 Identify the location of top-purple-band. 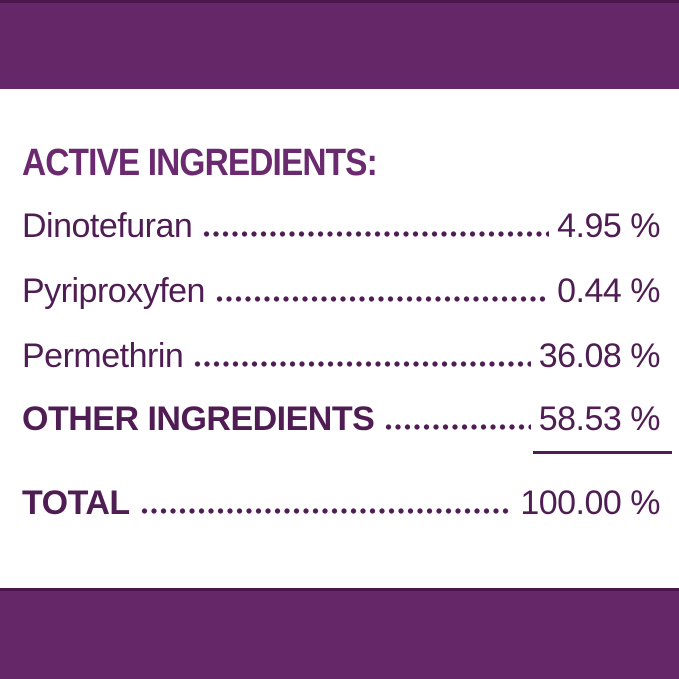
(339, 44).